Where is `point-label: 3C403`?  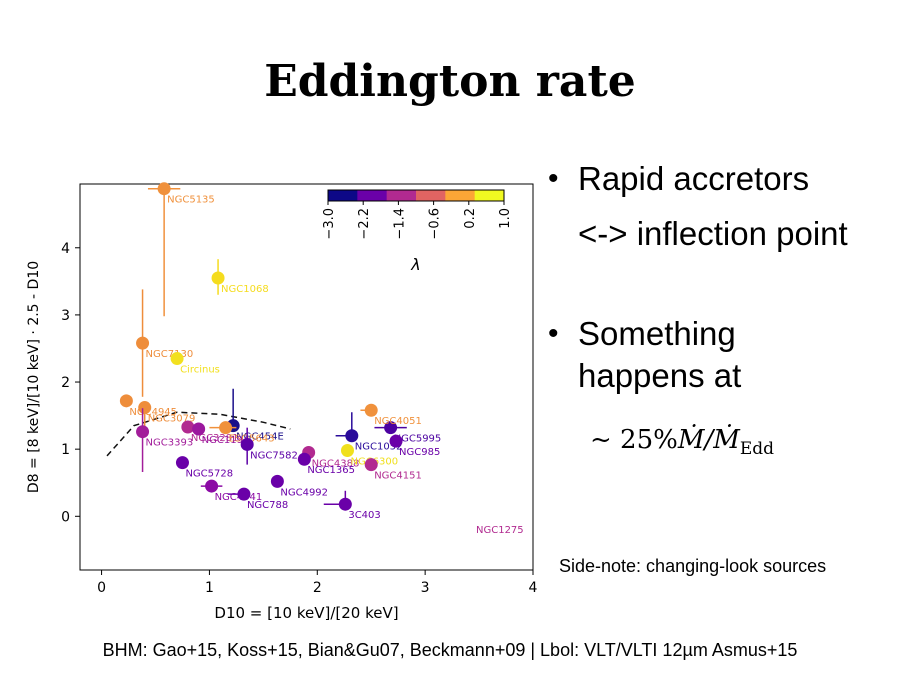 point-label: 3C403 is located at coordinates (364, 515).